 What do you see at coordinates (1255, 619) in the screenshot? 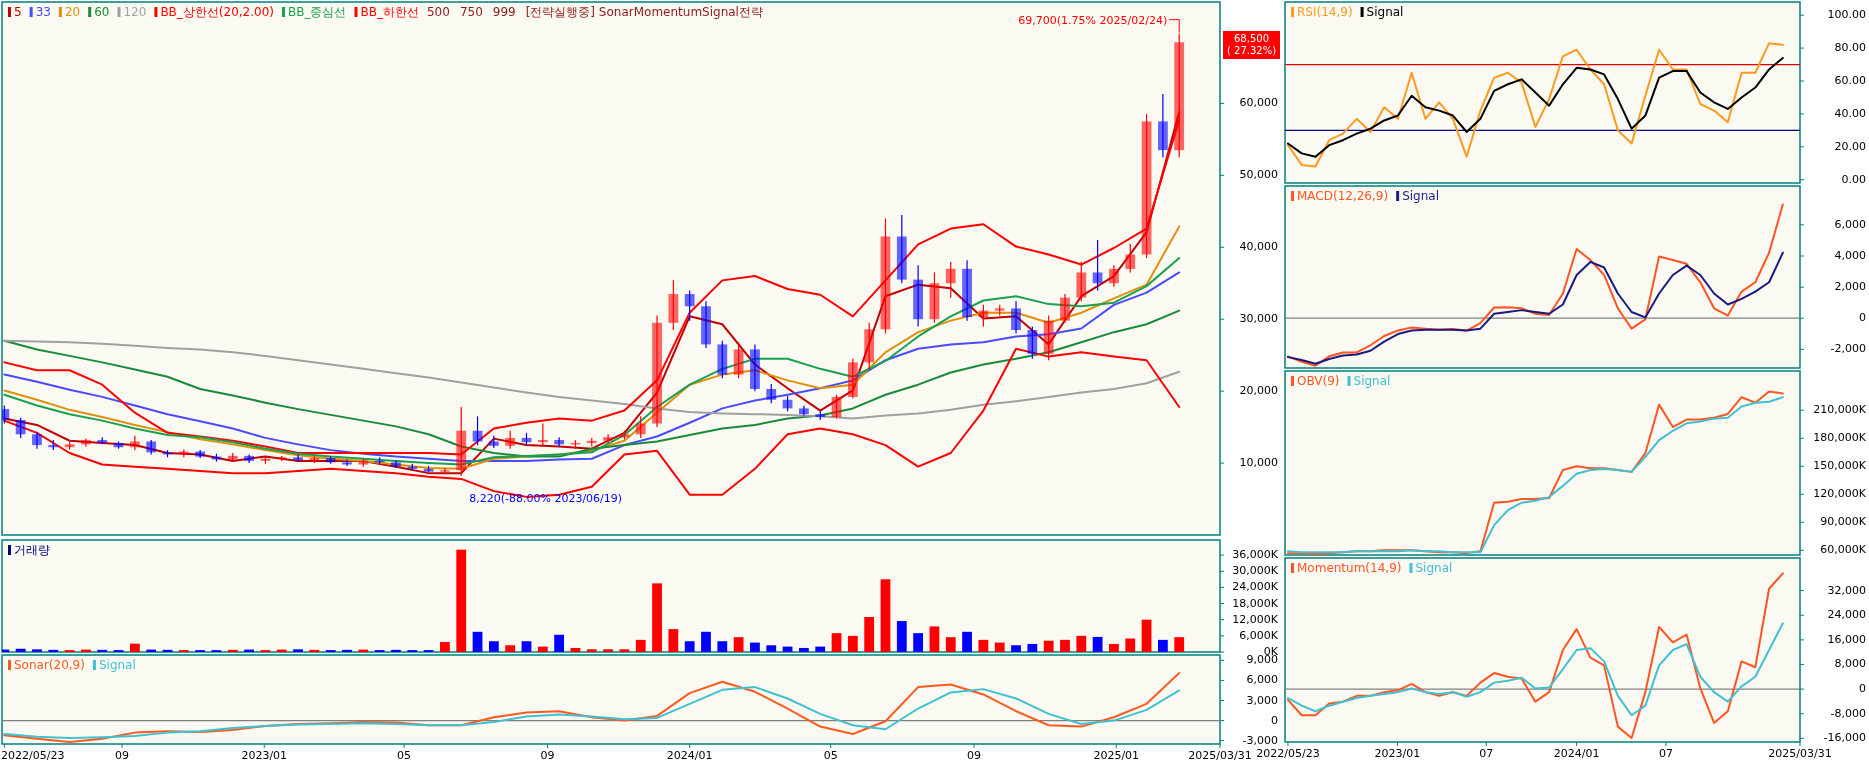
I see `y-tick-label: 12,000K` at bounding box center [1255, 619].